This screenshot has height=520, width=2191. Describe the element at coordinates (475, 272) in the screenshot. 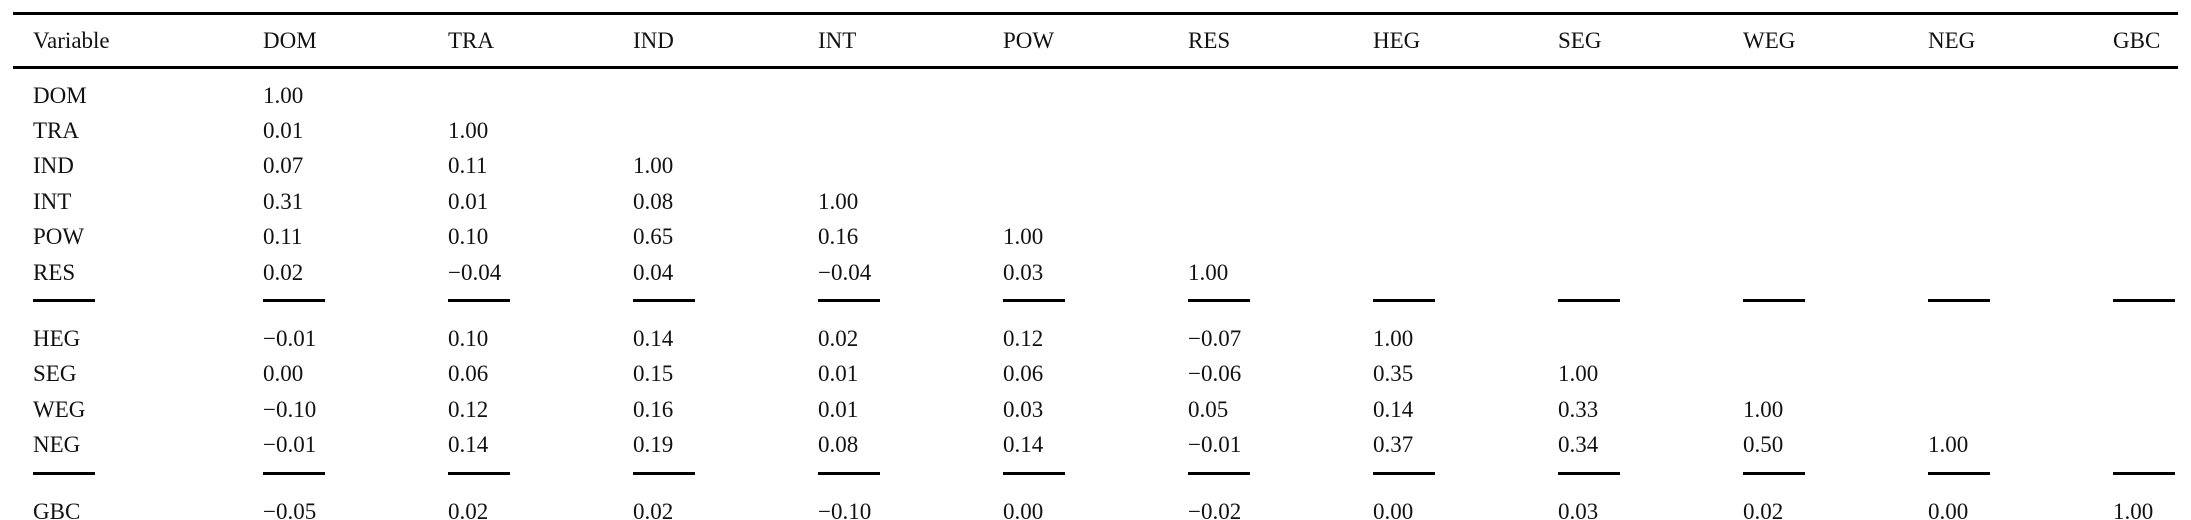

I see `cell-res-tra: −0.04` at that location.